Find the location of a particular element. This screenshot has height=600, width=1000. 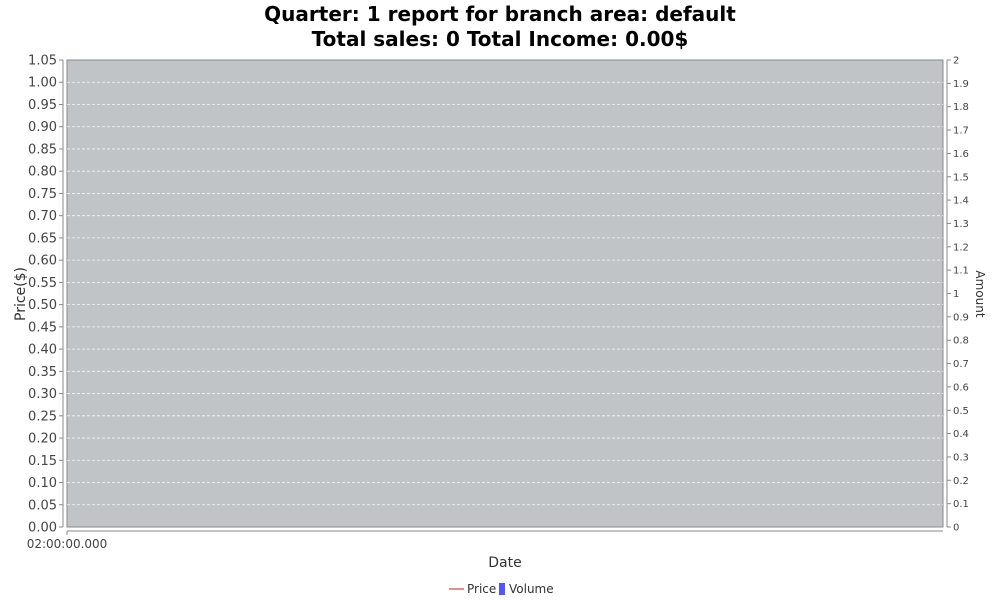

y2-axis-label: Amount is located at coordinates (980, 293).